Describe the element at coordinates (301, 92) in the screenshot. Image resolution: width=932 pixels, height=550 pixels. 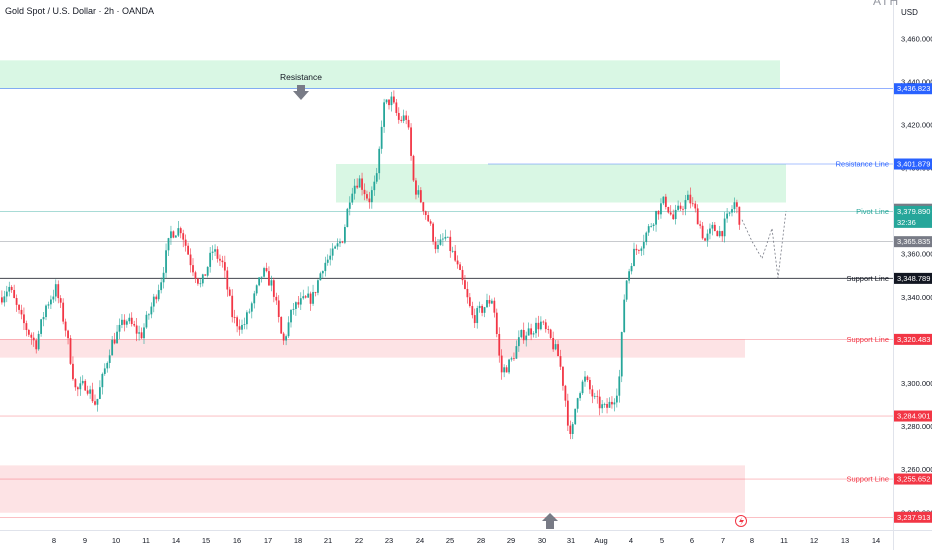
I see `resistance-down-arrow-icon` at that location.